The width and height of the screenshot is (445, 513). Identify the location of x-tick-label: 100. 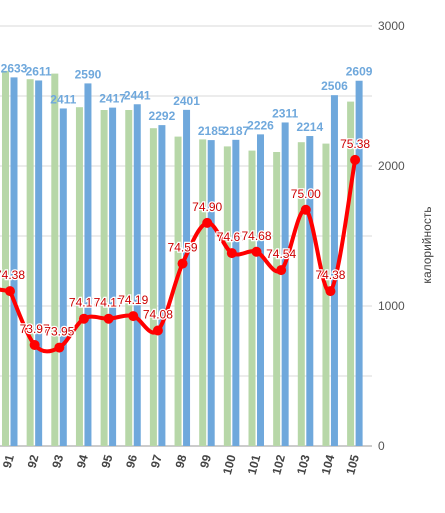
(229, 464).